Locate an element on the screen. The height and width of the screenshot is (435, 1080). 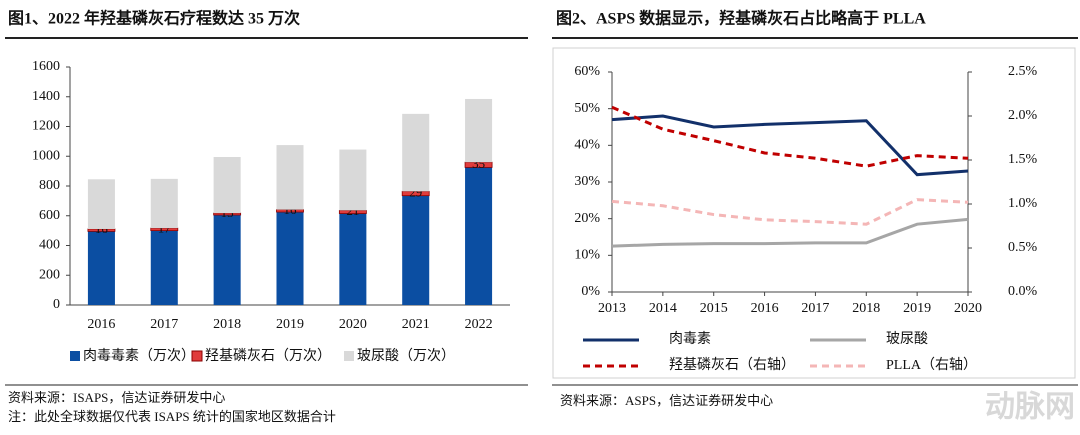
x-tick-label: 2022 is located at coordinates (479, 324).